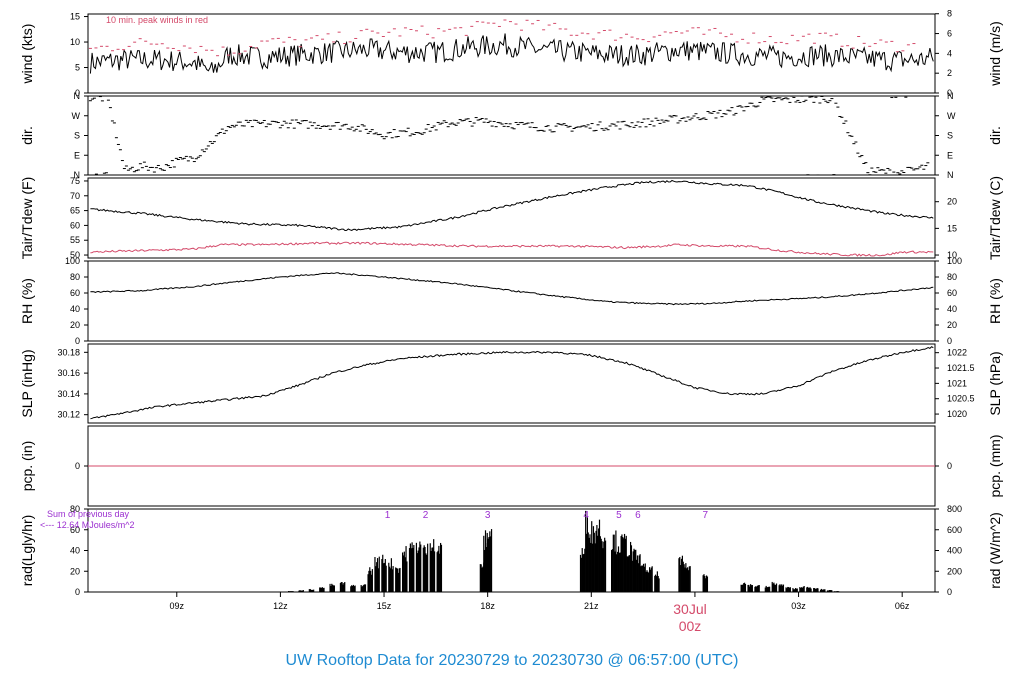 The height and width of the screenshot is (700, 1024). Describe the element at coordinates (950, 175) in the screenshot. I see `right-tick-label-dir: N` at that location.